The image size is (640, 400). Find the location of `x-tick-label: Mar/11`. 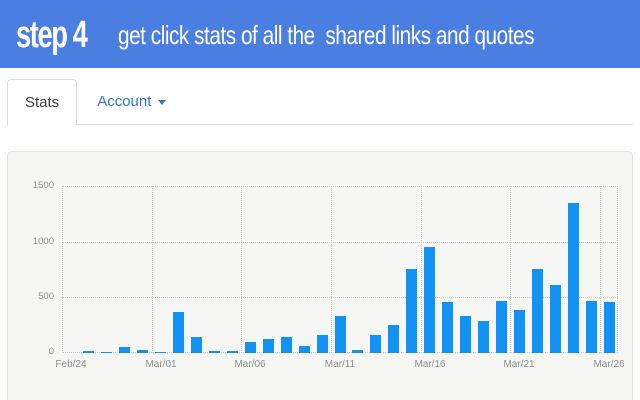

x-tick-label: Mar/11 is located at coordinates (340, 364).